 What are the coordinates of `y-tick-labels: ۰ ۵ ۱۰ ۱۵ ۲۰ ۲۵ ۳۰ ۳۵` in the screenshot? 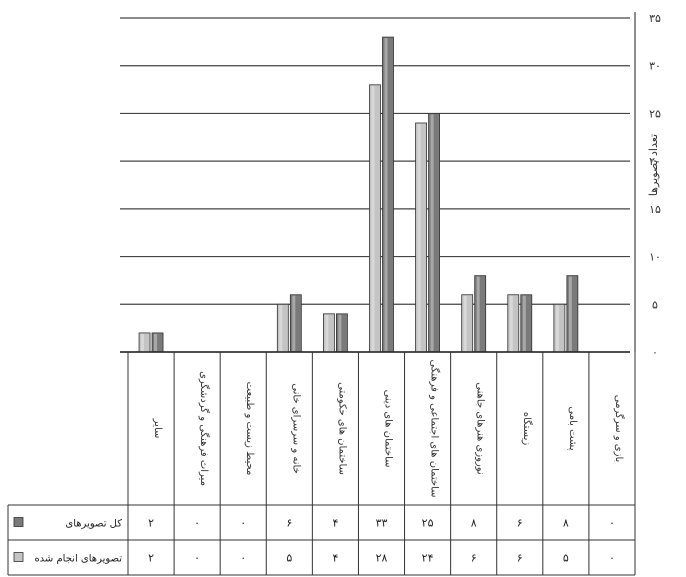 It's located at (655, 185).